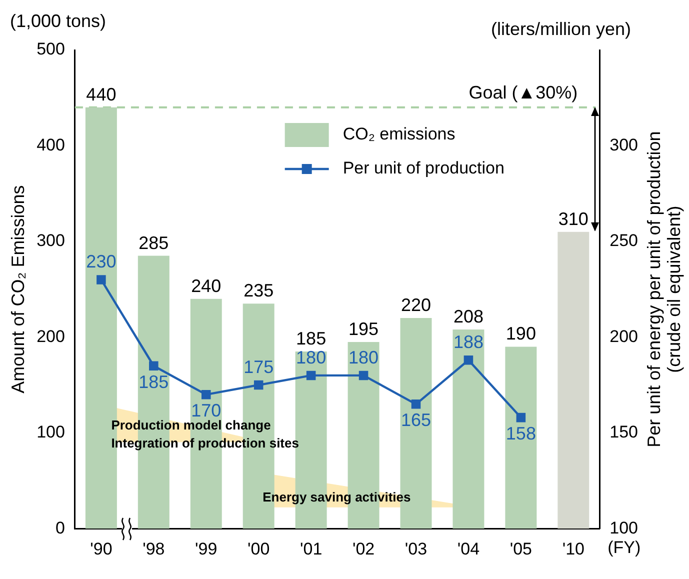  What do you see at coordinates (416, 304) in the screenshot?
I see `data-label: 220` at bounding box center [416, 304].